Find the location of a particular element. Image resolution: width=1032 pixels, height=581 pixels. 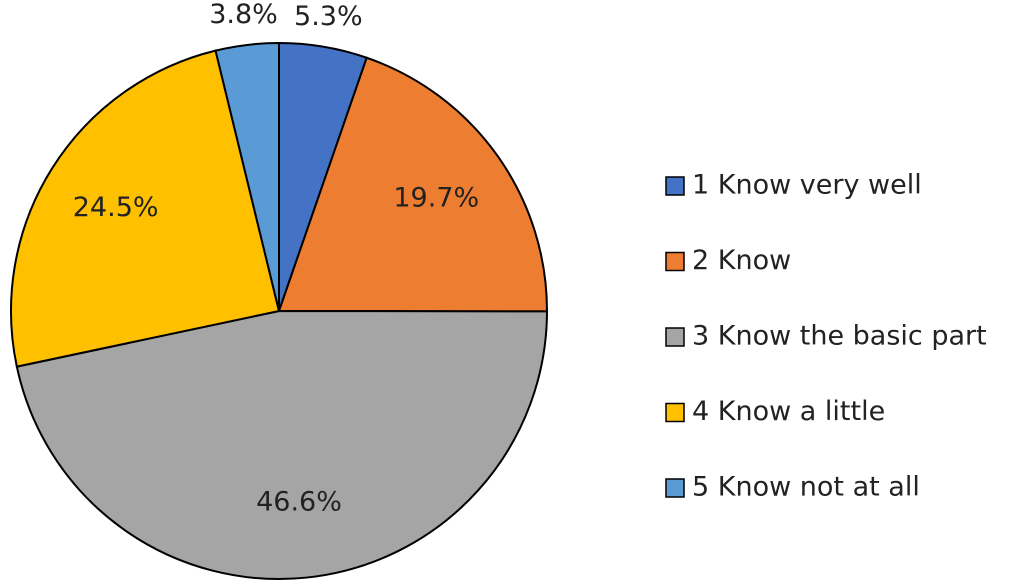

legend-label: 2 Know is located at coordinates (741, 260).